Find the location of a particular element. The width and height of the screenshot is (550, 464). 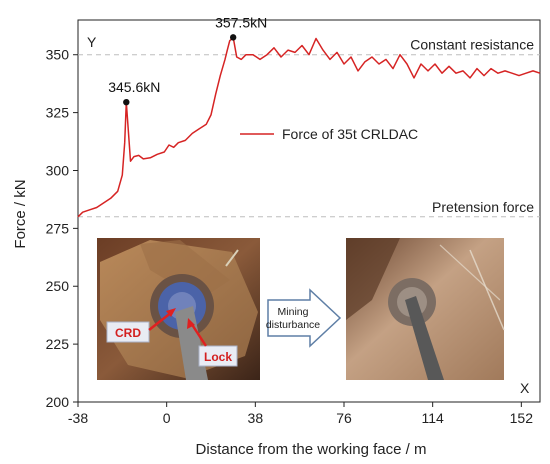

y-tick-label: 250 is located at coordinates (58, 286).